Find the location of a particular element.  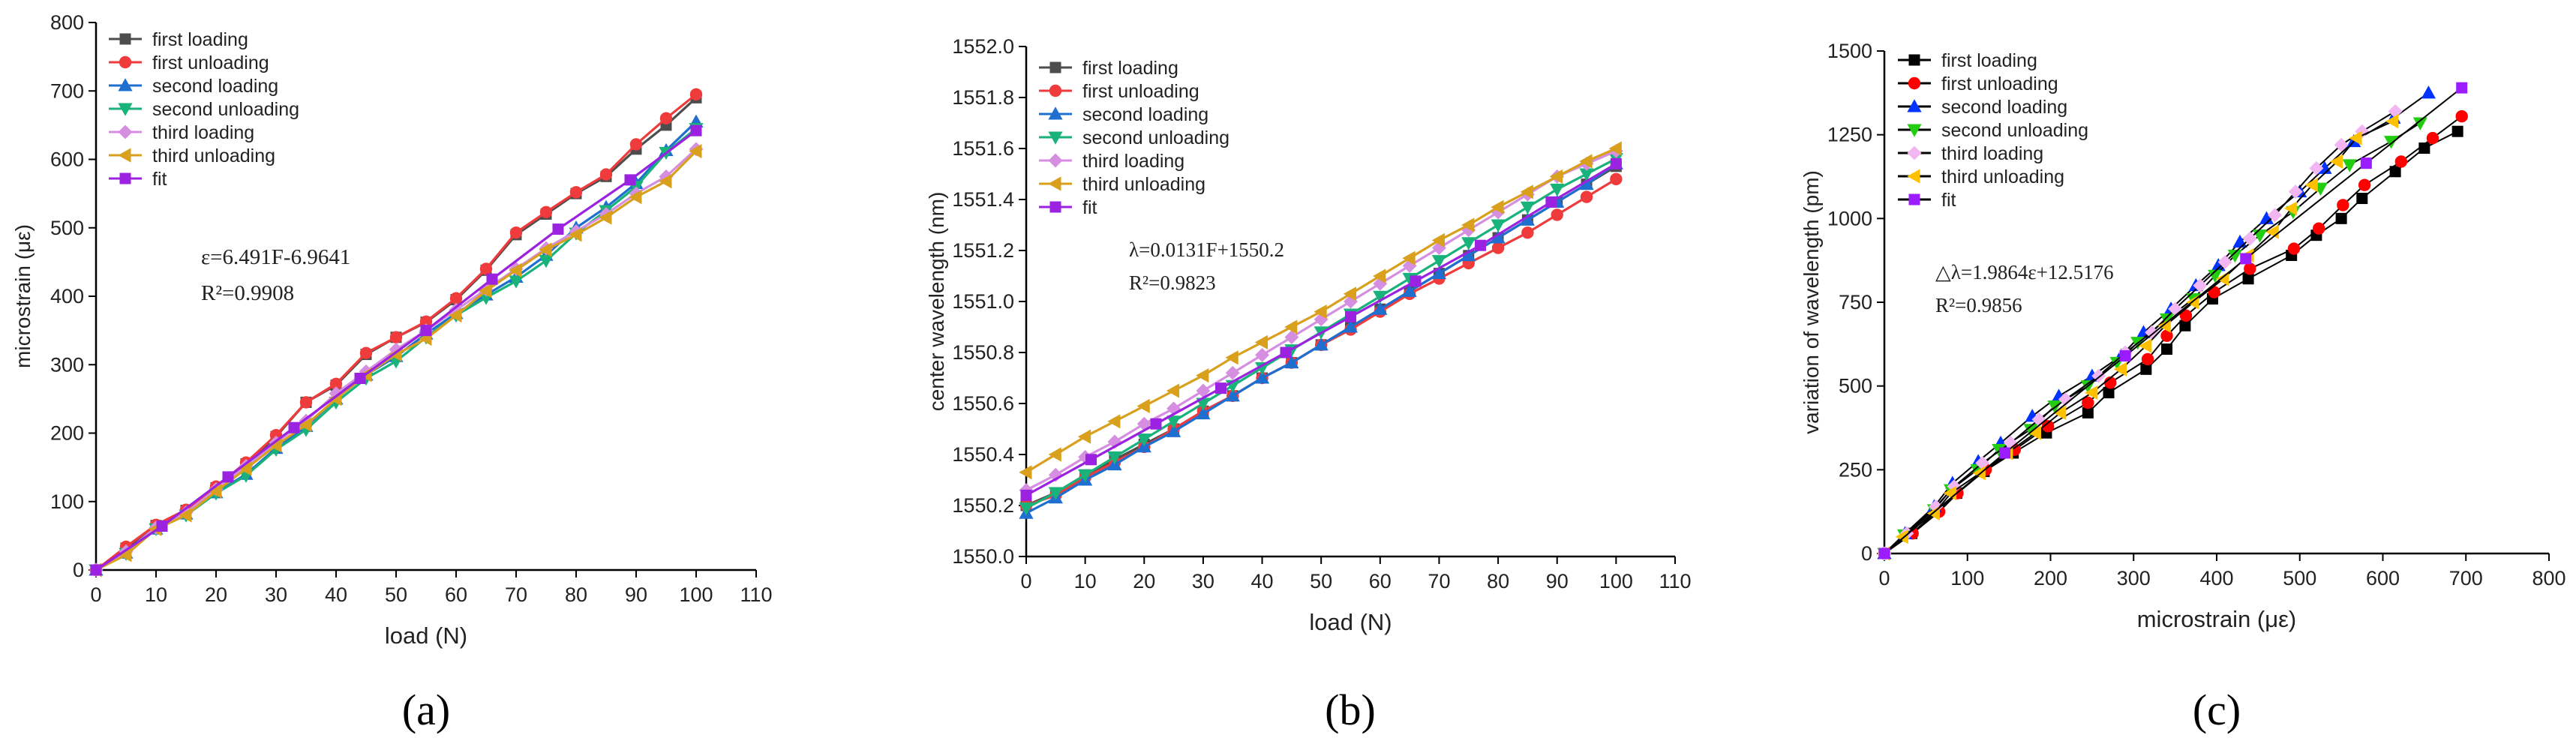

y-tick-label: 200 is located at coordinates (67, 433).